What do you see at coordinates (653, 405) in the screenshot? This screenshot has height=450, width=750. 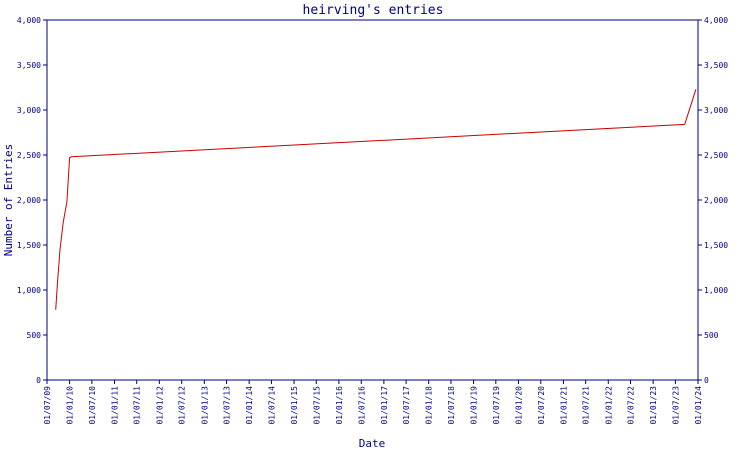 I see `x-tick-label: 01/01/23` at bounding box center [653, 405].